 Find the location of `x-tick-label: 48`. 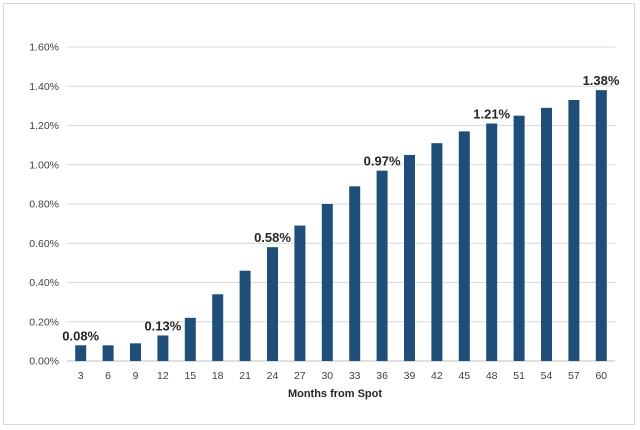

x-tick-label: 48 is located at coordinates (492, 376).